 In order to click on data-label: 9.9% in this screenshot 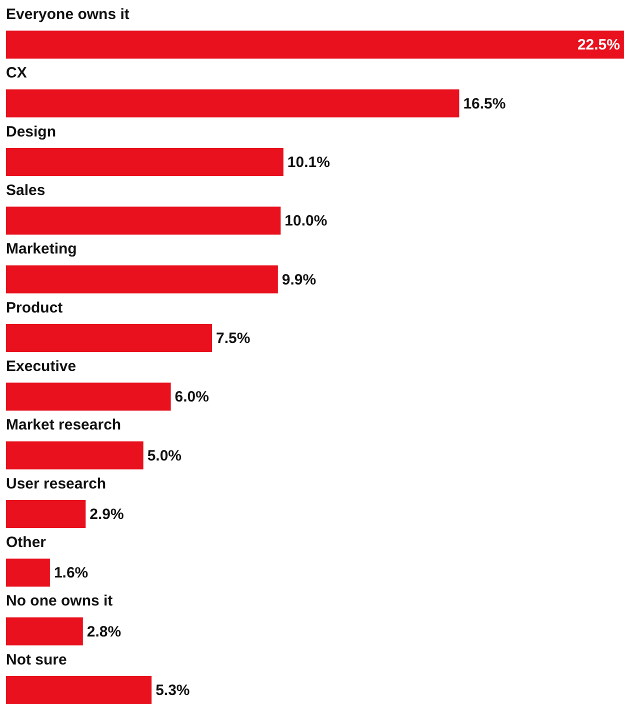, I will do `click(299, 279)`.